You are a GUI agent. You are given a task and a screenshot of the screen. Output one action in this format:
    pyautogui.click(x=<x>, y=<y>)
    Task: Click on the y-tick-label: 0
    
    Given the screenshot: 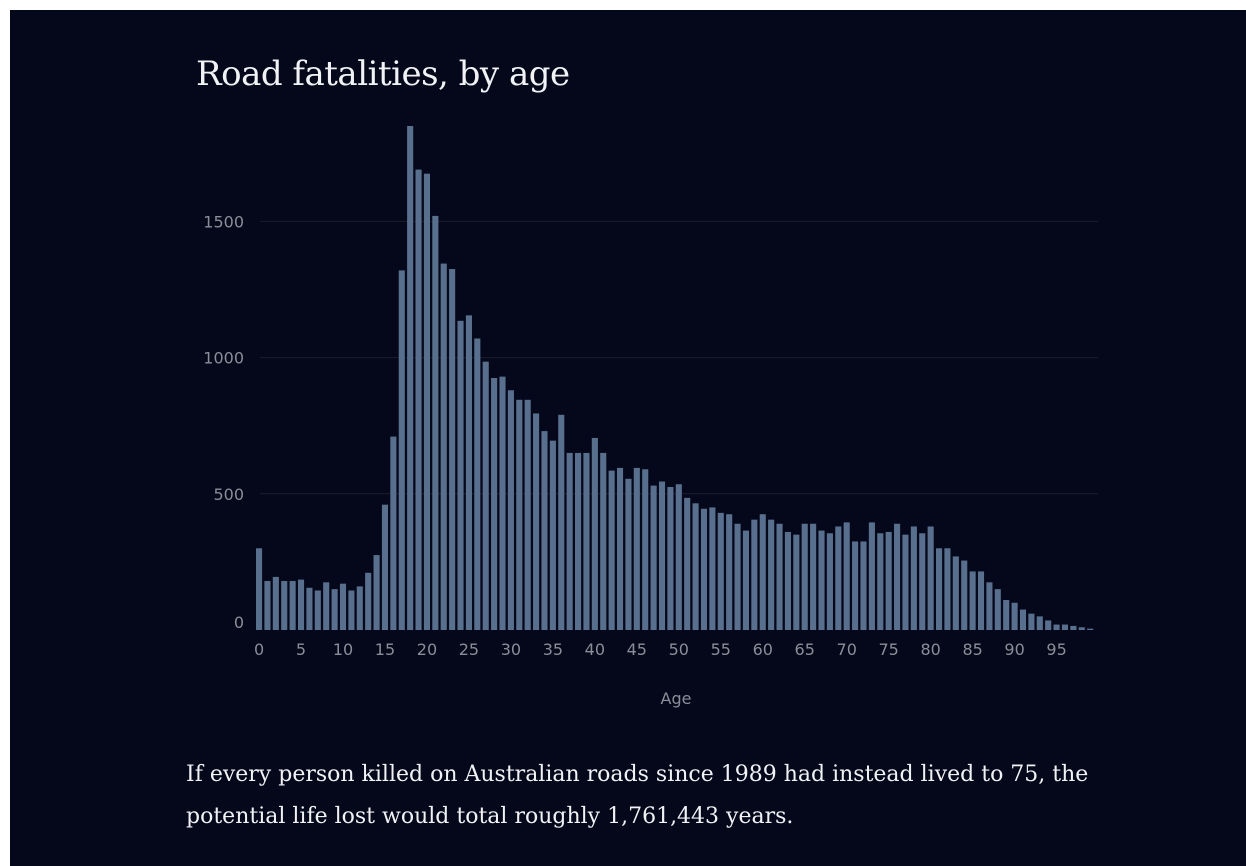 What is the action you would take?
    pyautogui.click(x=239, y=622)
    